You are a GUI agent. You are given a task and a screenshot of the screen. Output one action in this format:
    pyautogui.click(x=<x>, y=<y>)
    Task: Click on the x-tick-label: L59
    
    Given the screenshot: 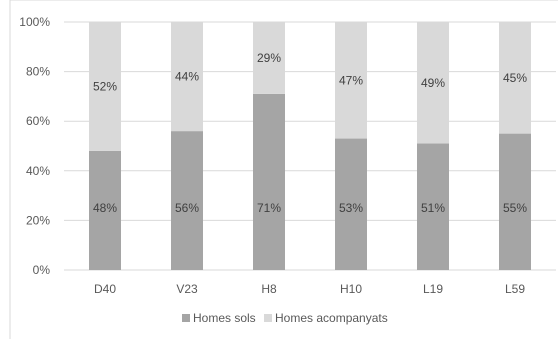 What is the action you would take?
    pyautogui.click(x=515, y=289)
    